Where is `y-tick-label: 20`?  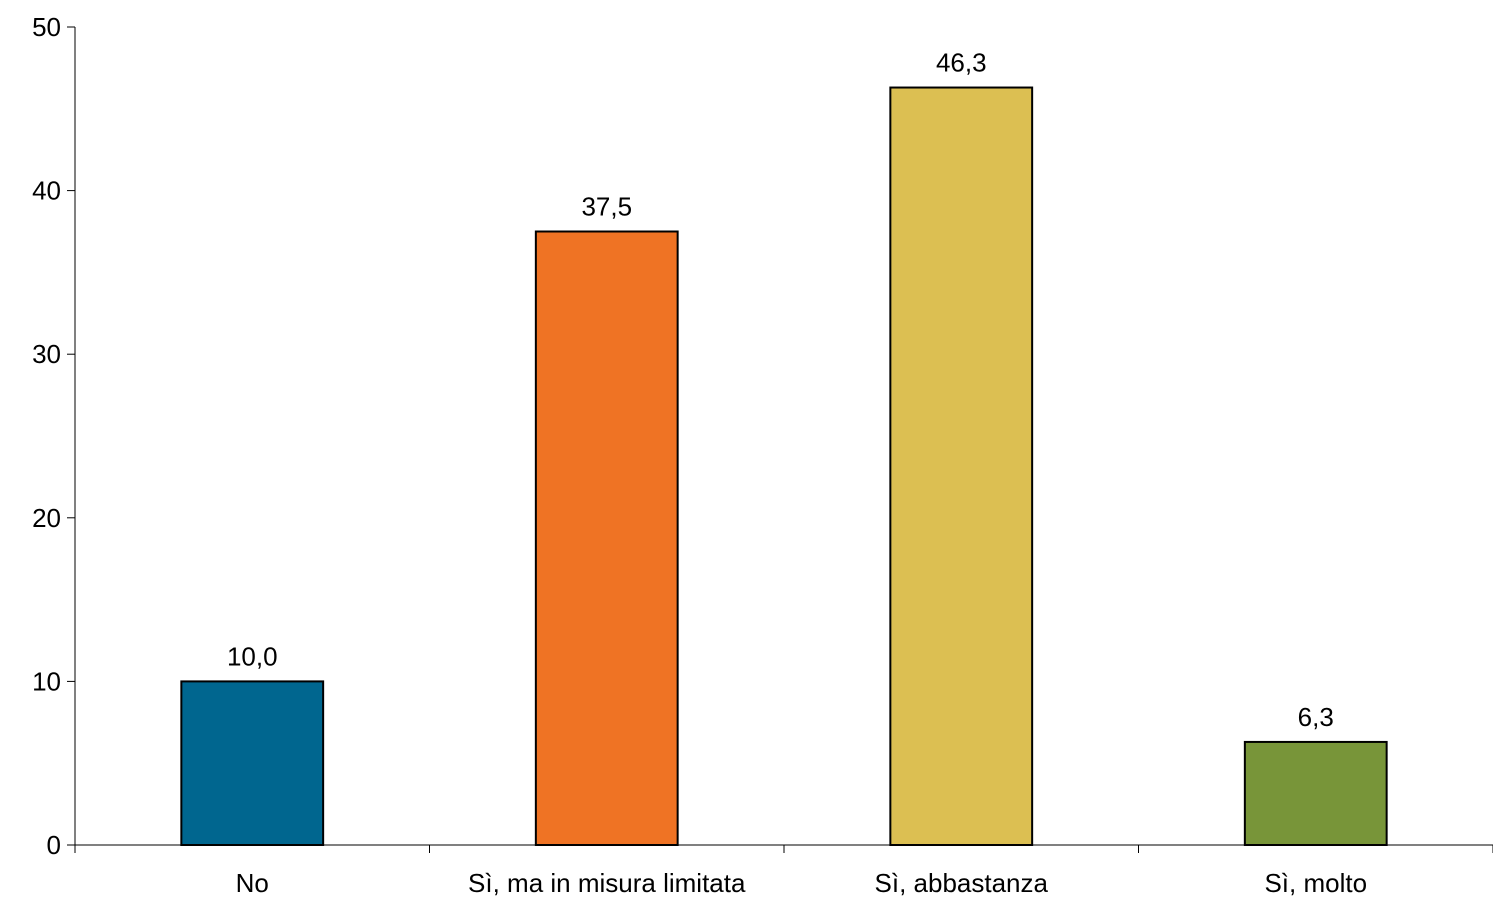
y-tick-label: 20 is located at coordinates (46, 518).